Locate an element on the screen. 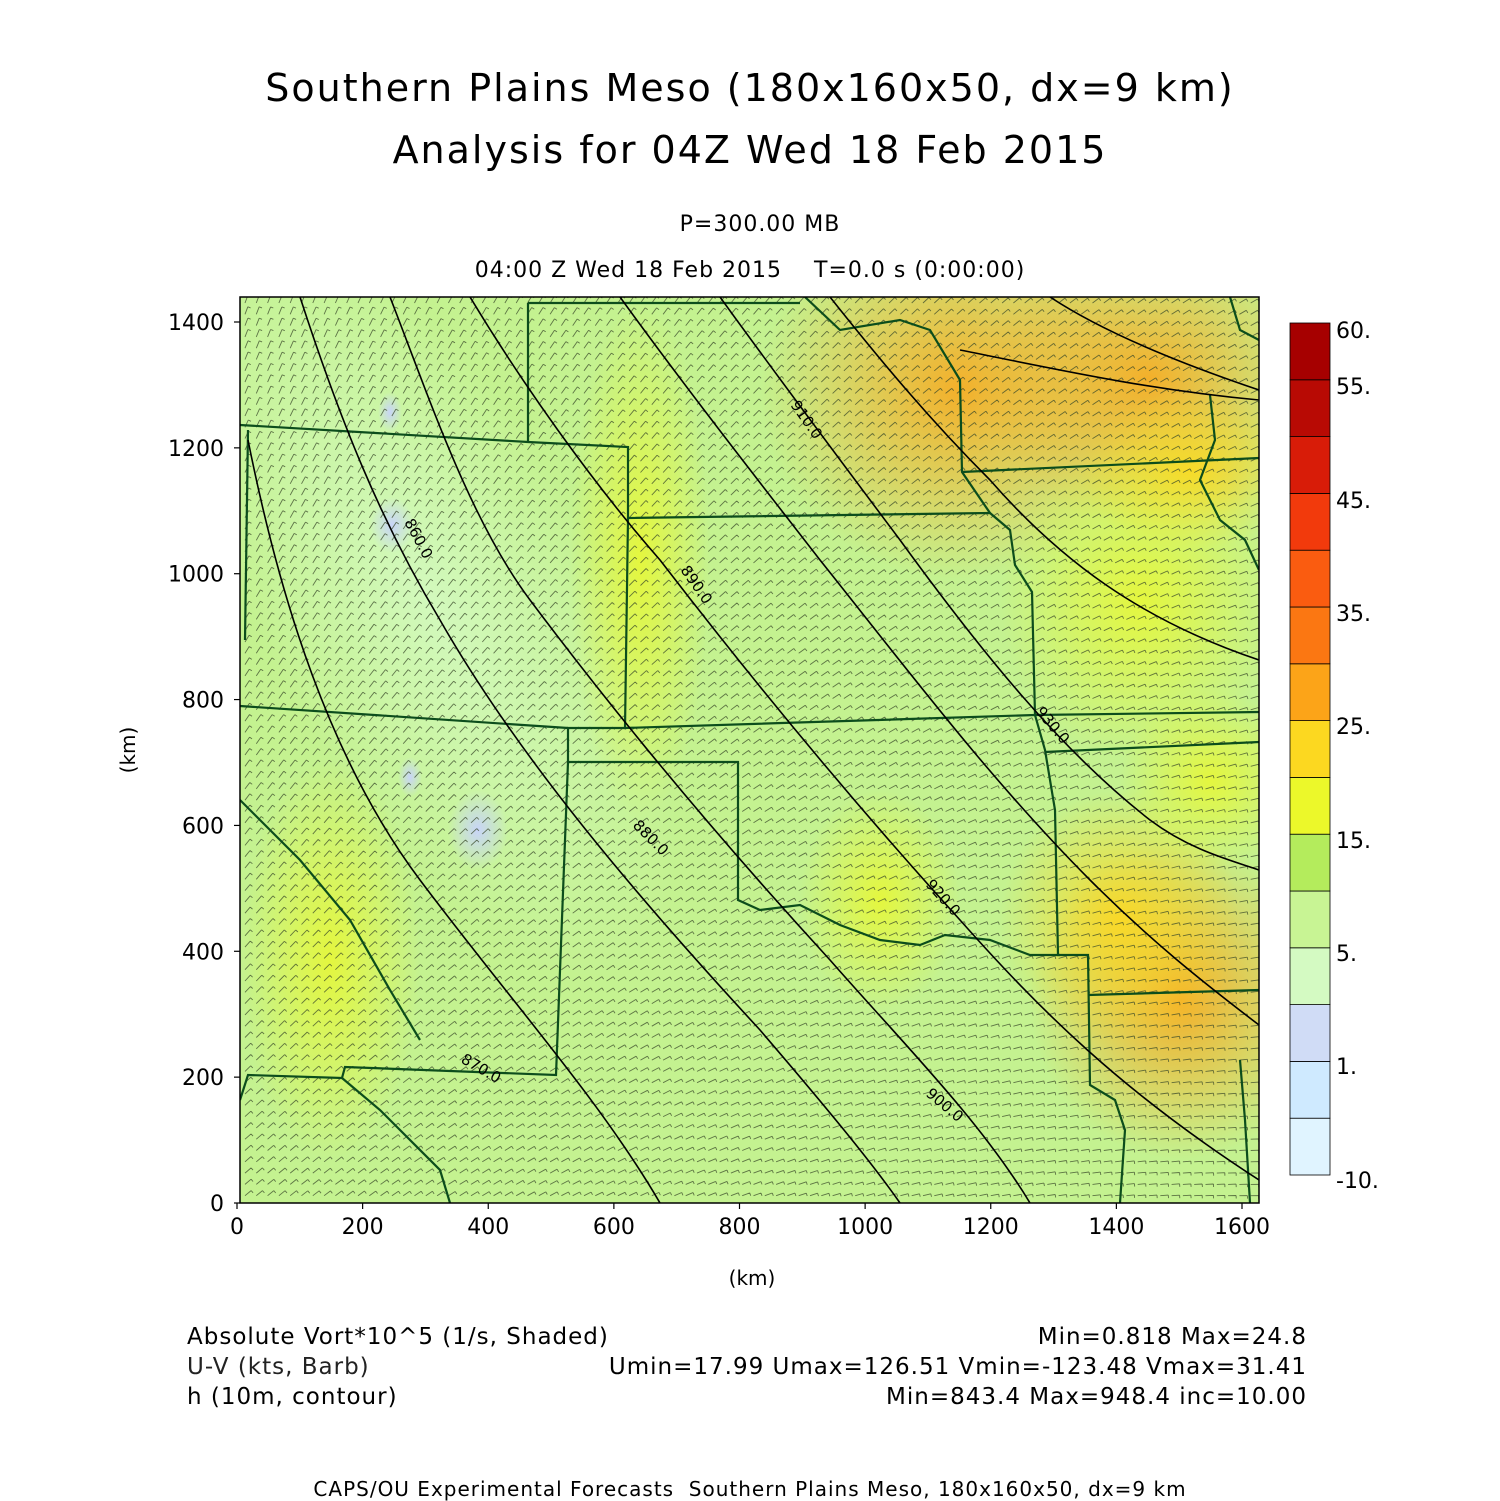 The image size is (1500, 1501). x-tick-label: 0 is located at coordinates (237, 1227).